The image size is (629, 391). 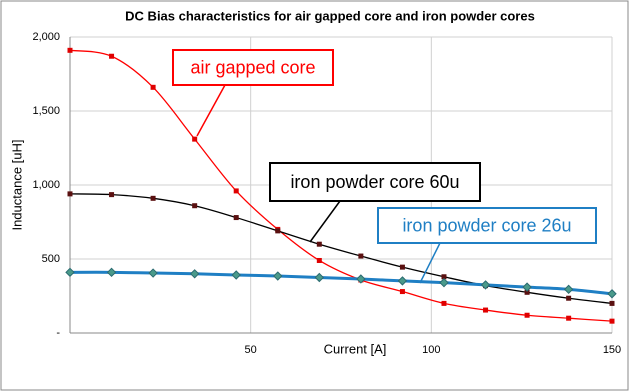 I want to click on x-tick-label: 50, so click(x=251, y=350).